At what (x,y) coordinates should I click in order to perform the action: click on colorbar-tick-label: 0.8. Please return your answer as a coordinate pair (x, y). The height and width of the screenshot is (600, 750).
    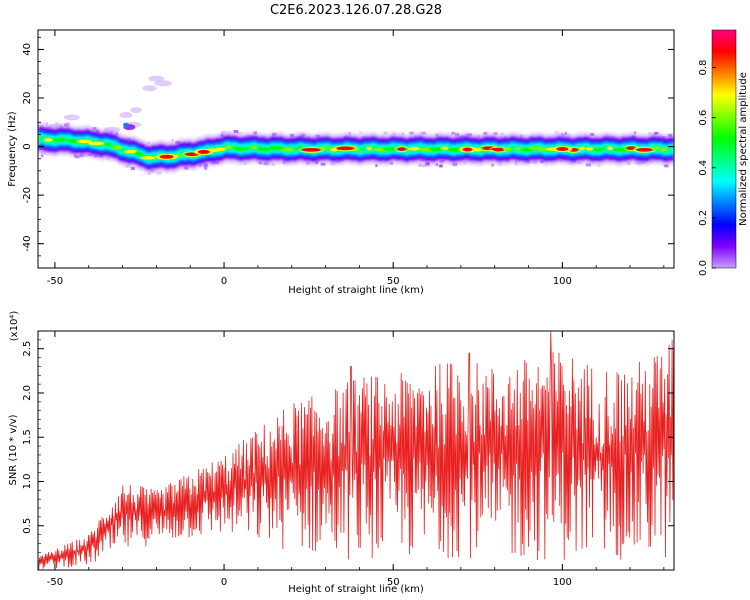
    Looking at the image, I should click on (703, 68).